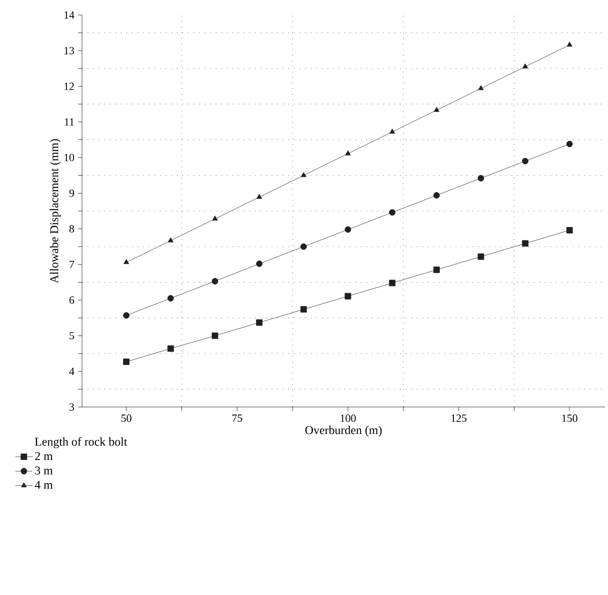  What do you see at coordinates (72, 264) in the screenshot?
I see `y-tick-label: 7` at bounding box center [72, 264].